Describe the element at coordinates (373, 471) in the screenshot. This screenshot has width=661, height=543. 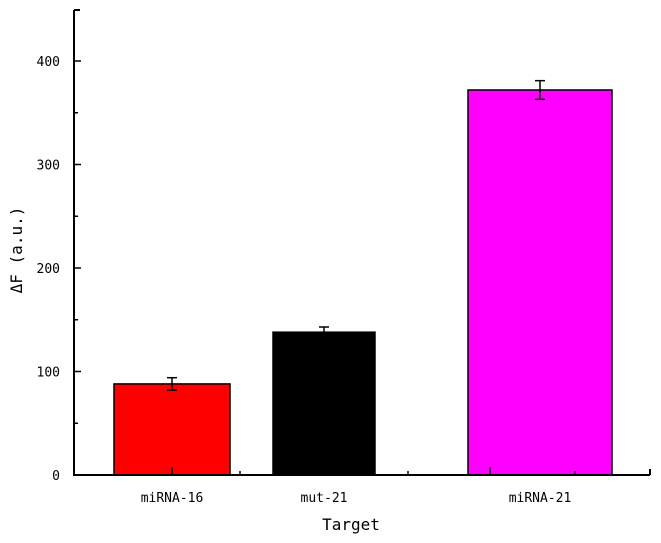
I see `x-ticks-group` at that location.